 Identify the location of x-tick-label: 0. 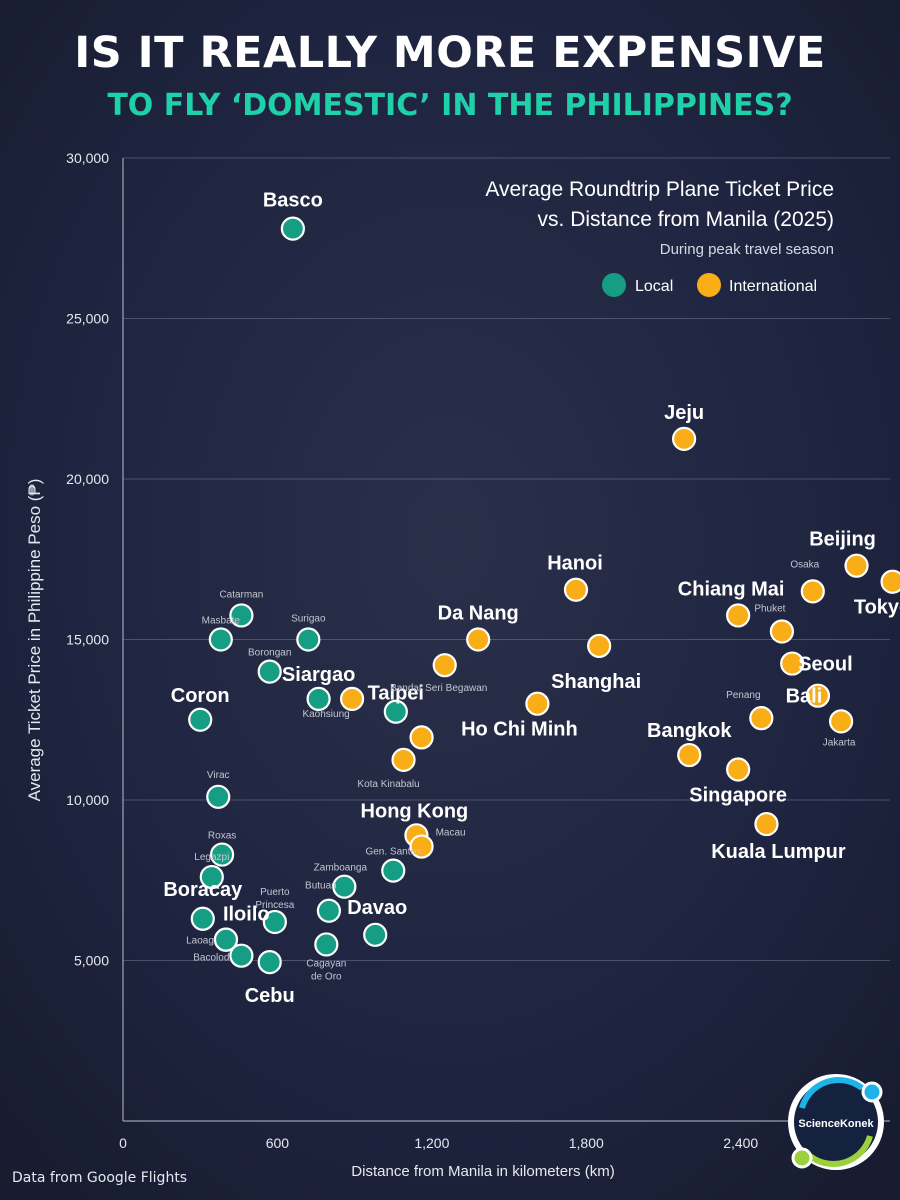
(123, 1143).